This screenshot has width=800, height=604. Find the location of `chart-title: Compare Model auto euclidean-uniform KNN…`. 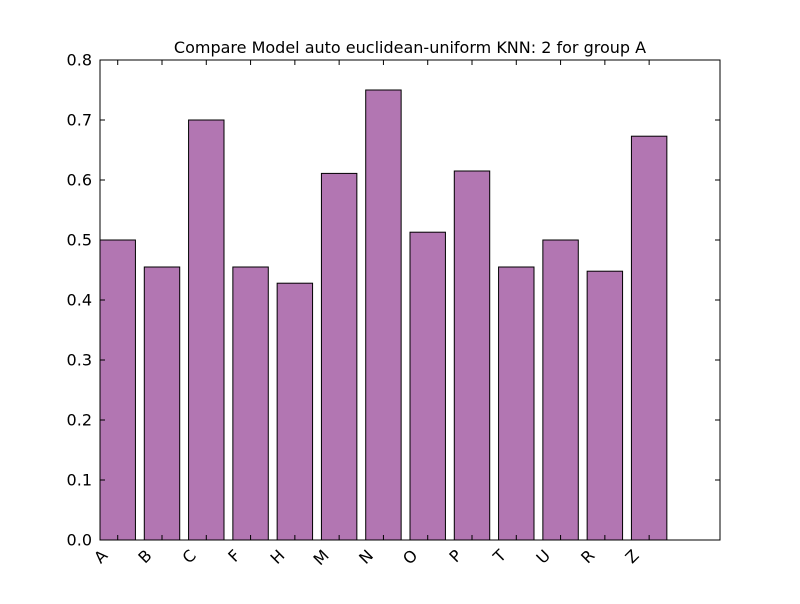

chart-title: Compare Model auto euclidean-uniform KNN… is located at coordinates (410, 47).